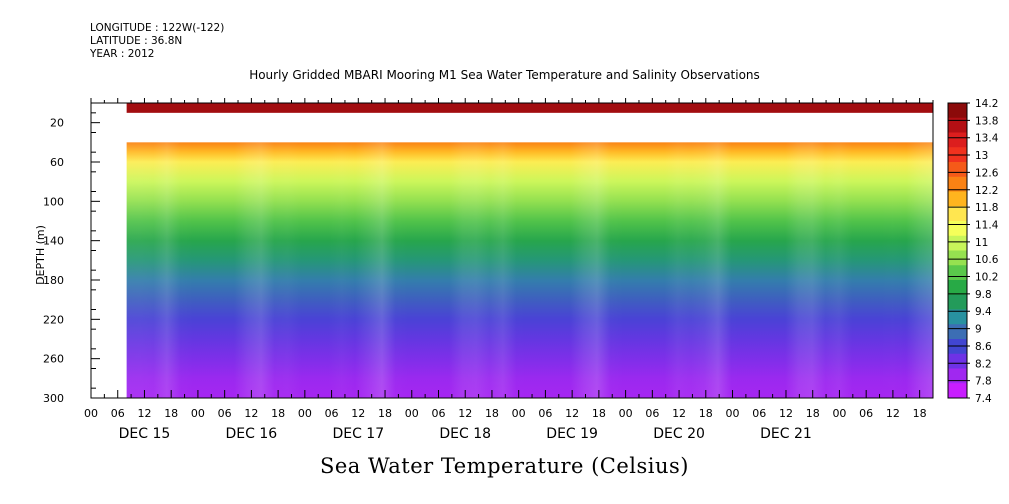 The image size is (1009, 504). What do you see at coordinates (157, 28) in the screenshot?
I see `longitude-label: LONGITUDE : 122W(-122)` at bounding box center [157, 28].